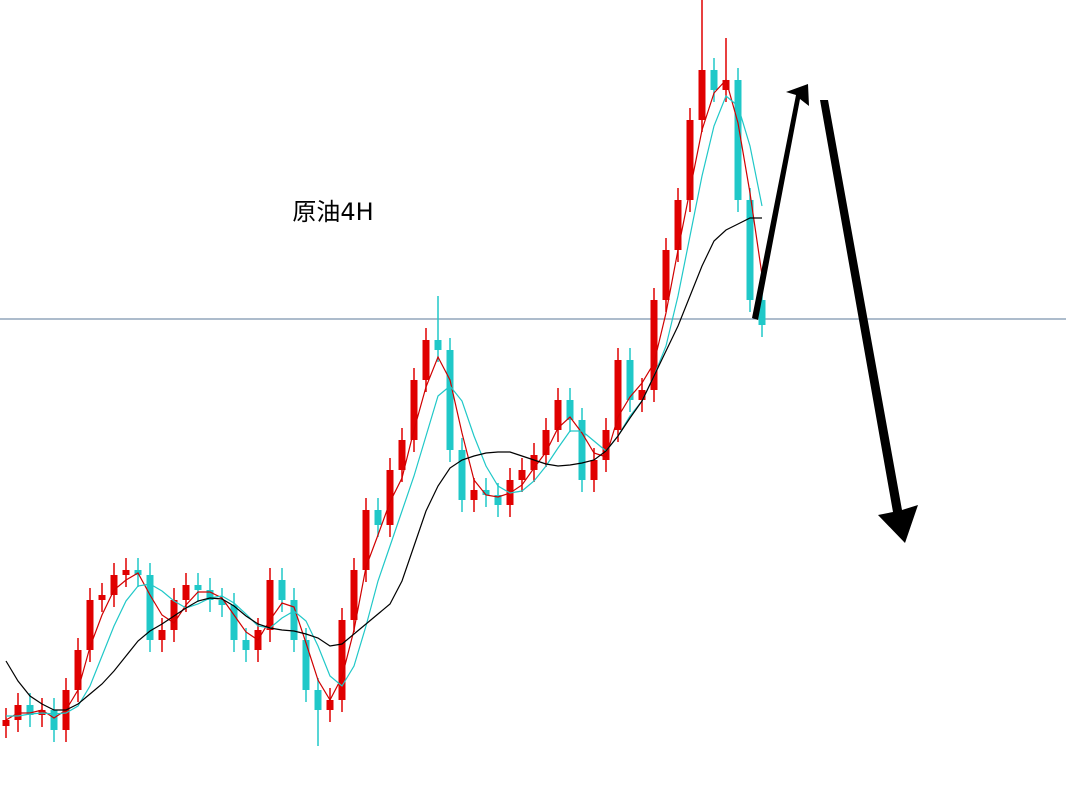 The height and width of the screenshot is (796, 1066). Describe the element at coordinates (332, 212) in the screenshot. I see `chart-annotation: 原油4H` at that location.